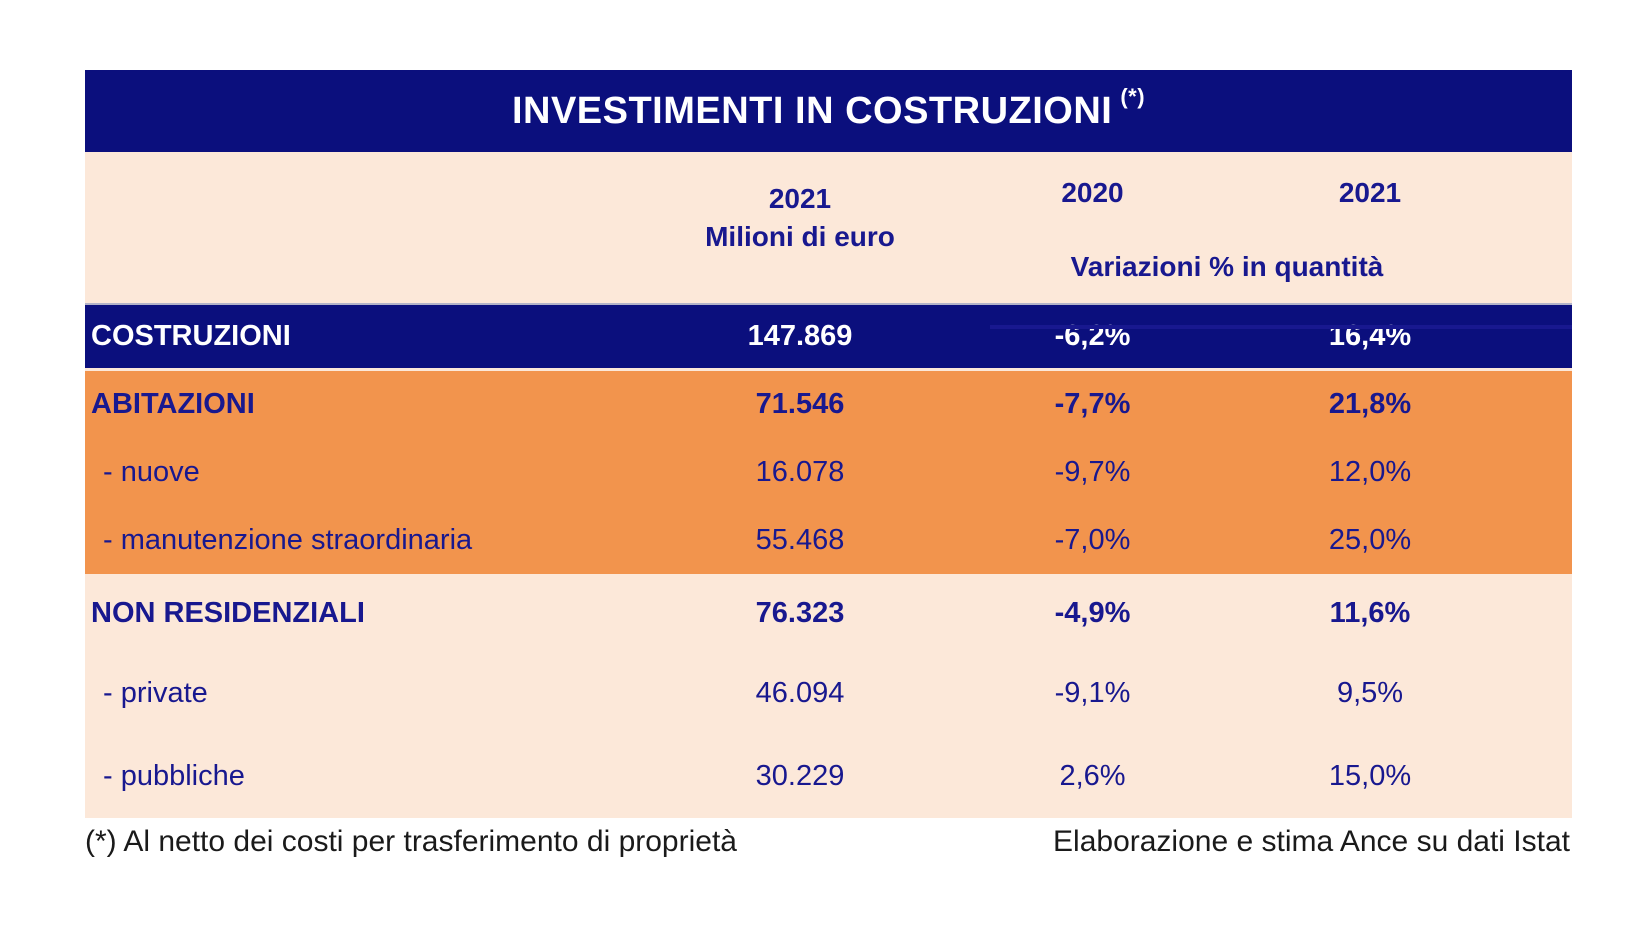  Describe the element at coordinates (800, 692) in the screenshot. I see `value-millions: 46.094` at that location.